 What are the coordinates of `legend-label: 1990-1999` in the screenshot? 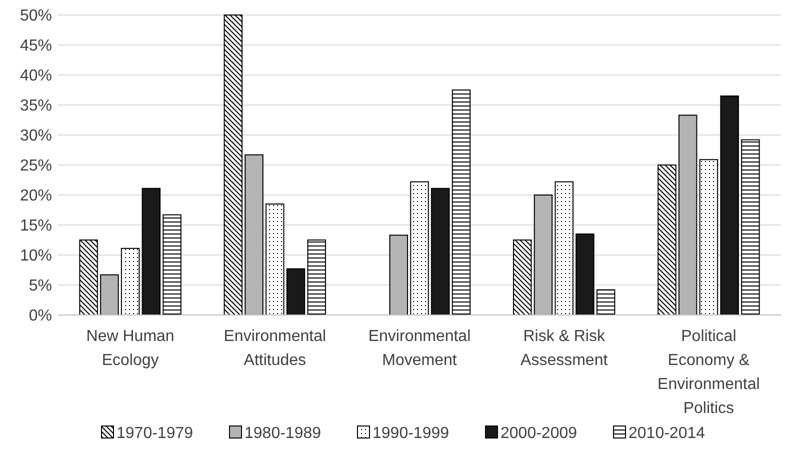 It's located at (411, 433).